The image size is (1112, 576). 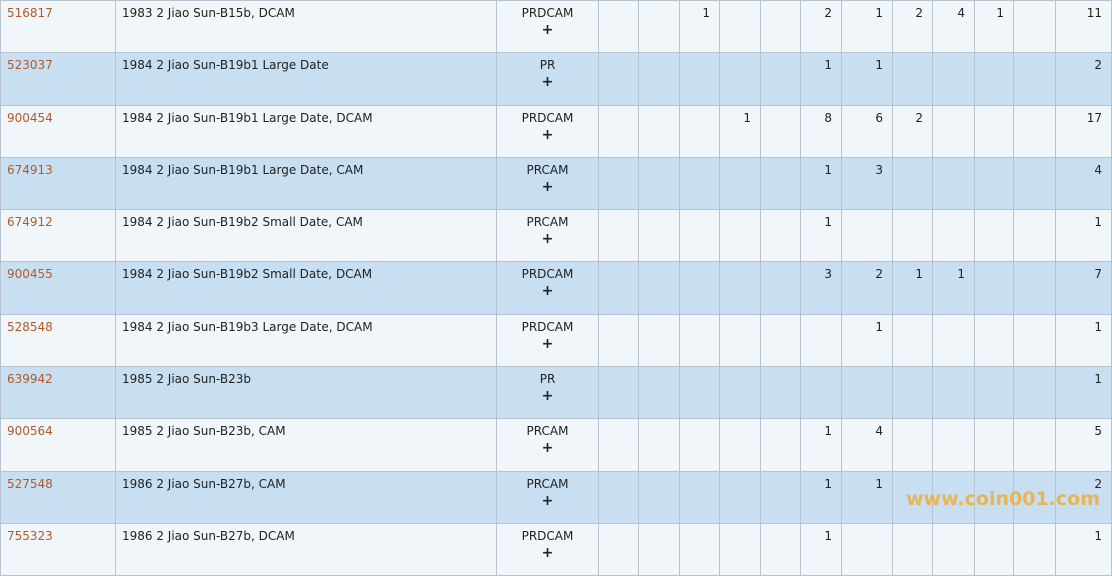 What do you see at coordinates (58, 497) in the screenshot?
I see `cert-id-link: 527548` at bounding box center [58, 497].